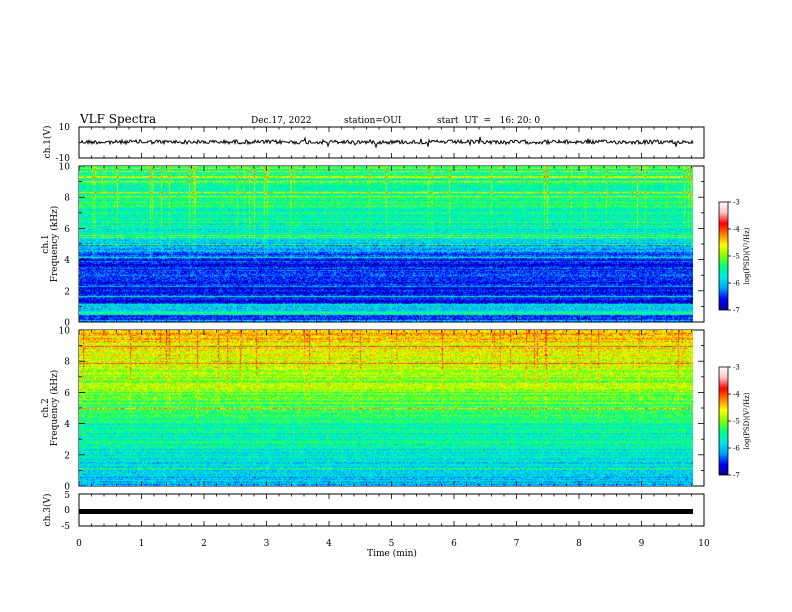 This screenshot has width=792, height=612. What do you see at coordinates (723, 421) in the screenshot?
I see `ch2-colorbar-gradient` at bounding box center [723, 421].